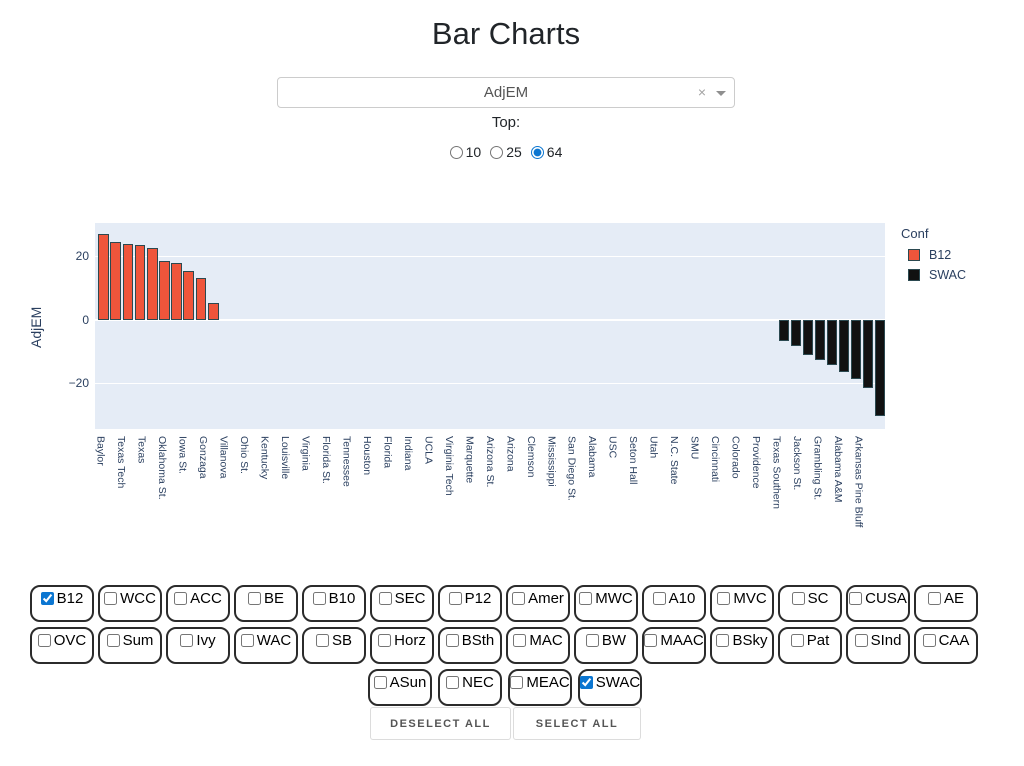 The height and width of the screenshot is (766, 1024). Describe the element at coordinates (410, 598) in the screenshot. I see `conference-label: SEC` at that location.